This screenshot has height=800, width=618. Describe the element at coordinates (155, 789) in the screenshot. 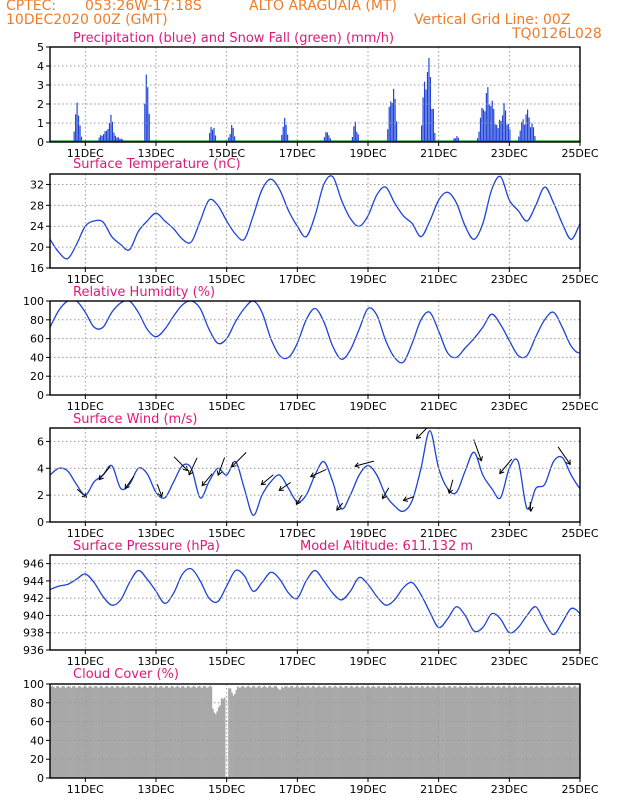

I see `cloud-xtick-label: 13DEC` at that location.